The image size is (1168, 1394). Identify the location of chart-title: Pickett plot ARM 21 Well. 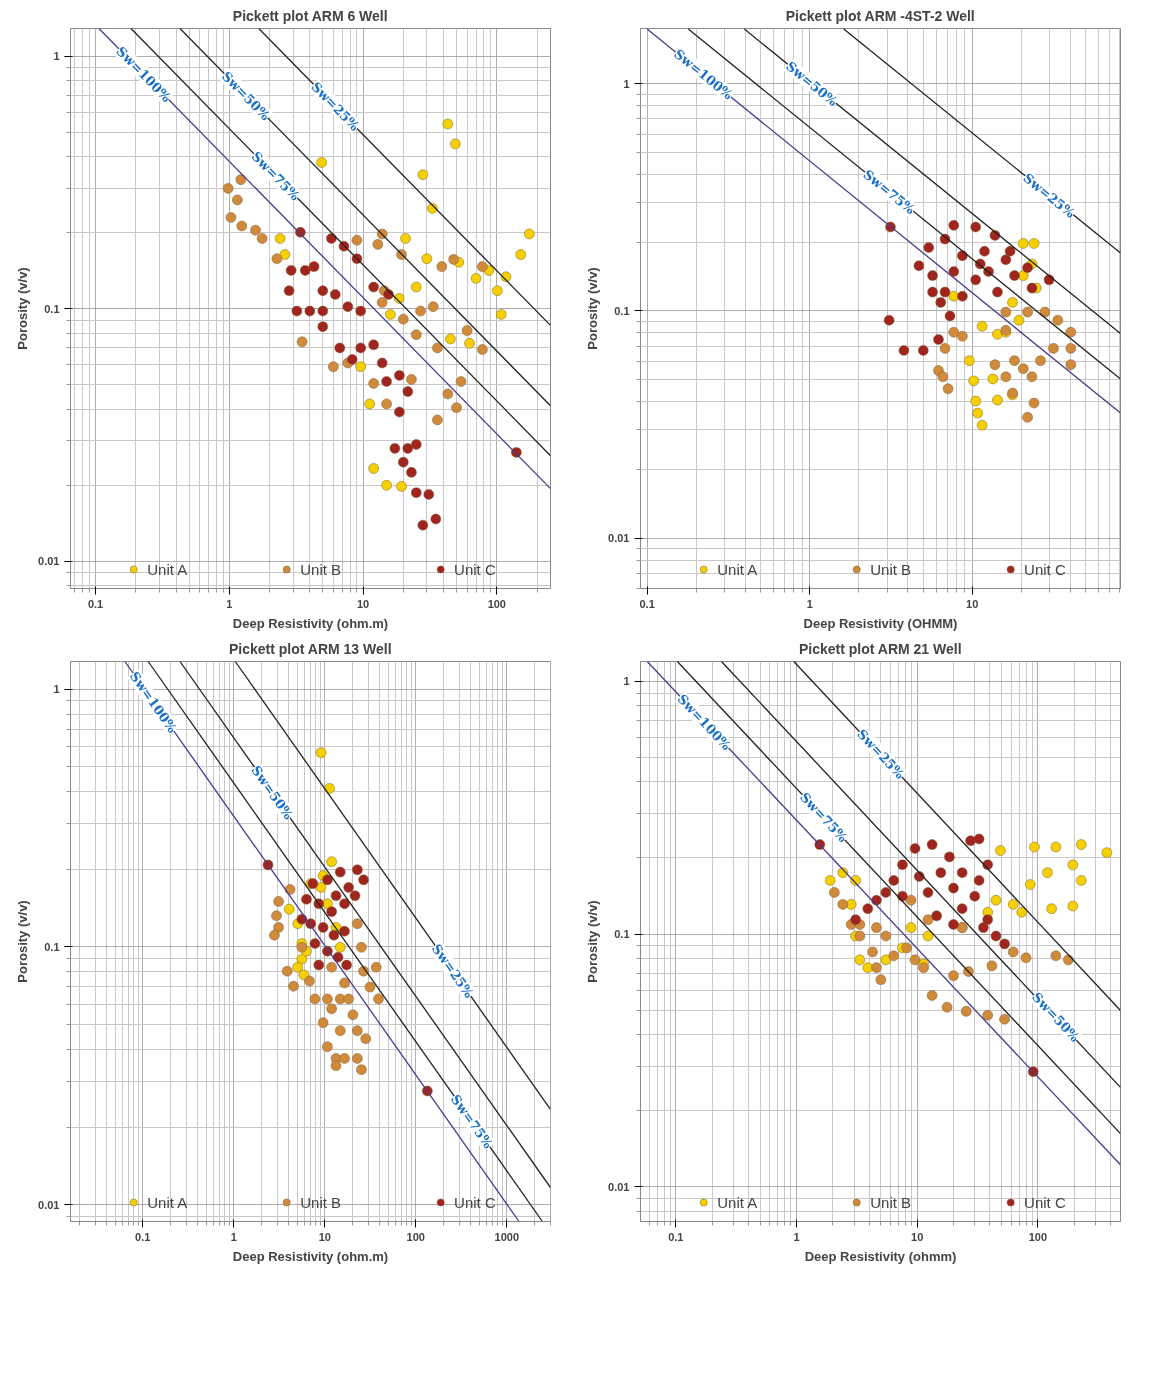
(880, 648).